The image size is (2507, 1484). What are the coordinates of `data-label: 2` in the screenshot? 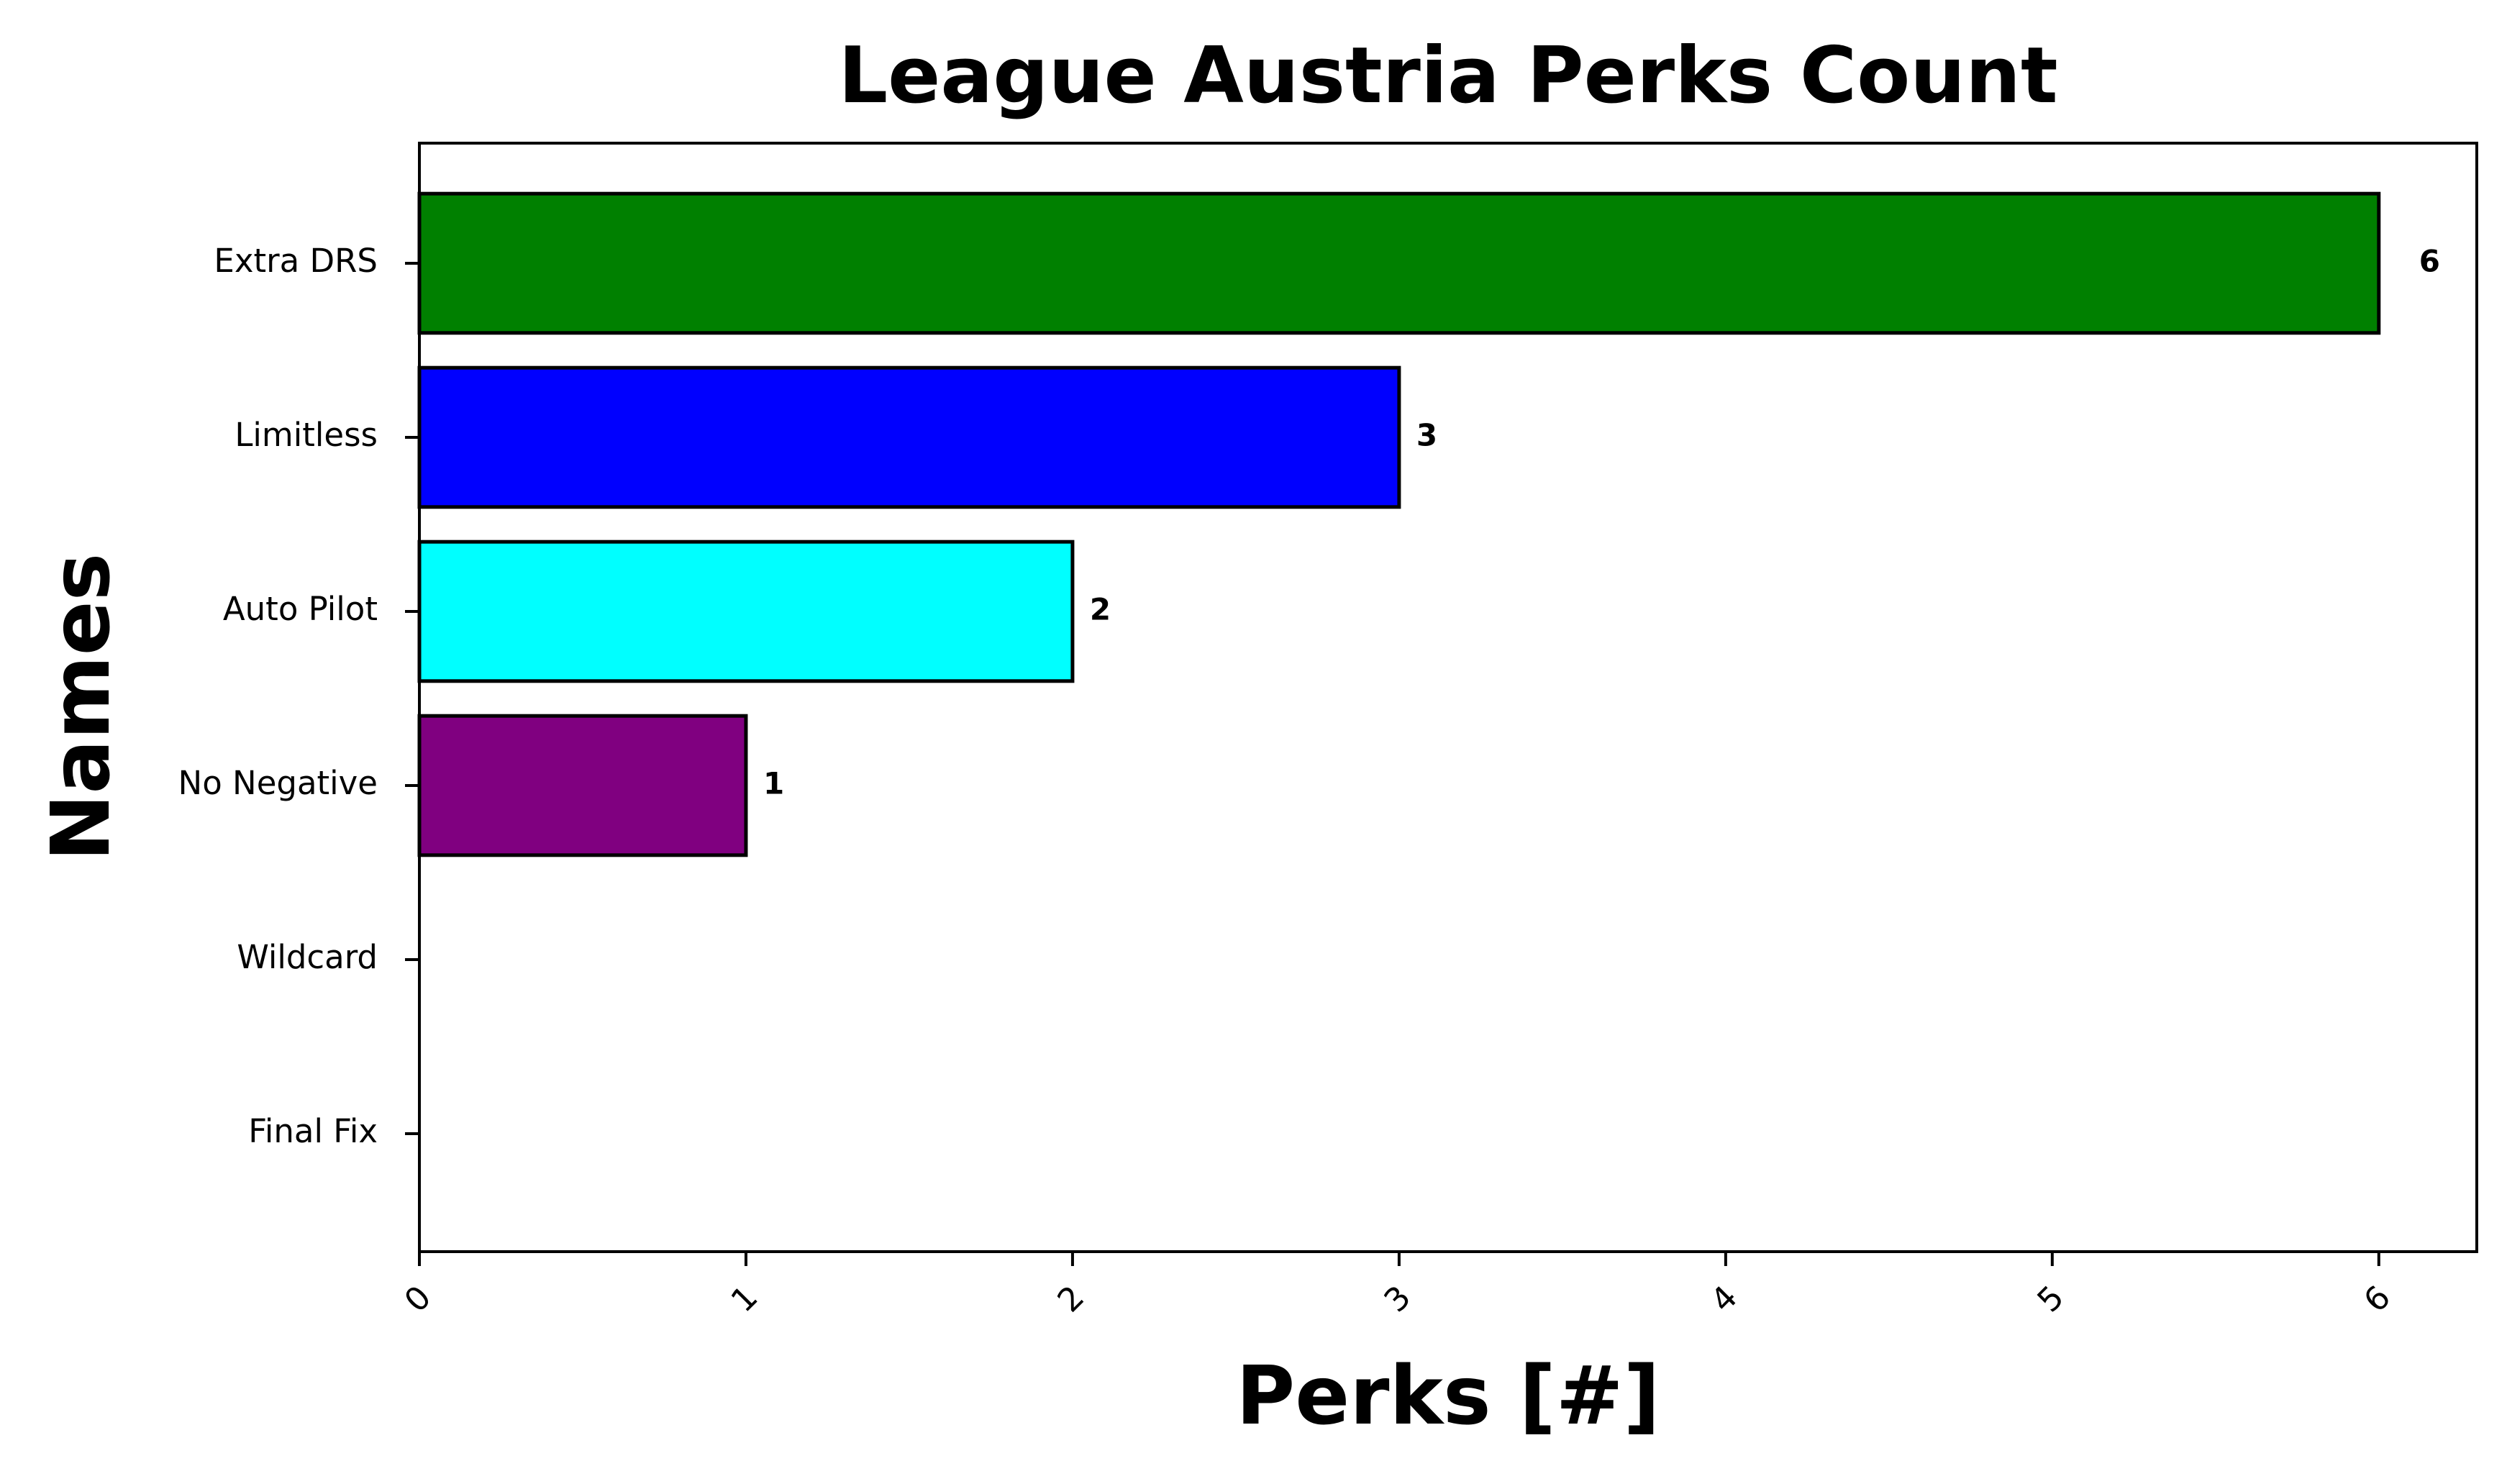 It's located at (1100, 609).